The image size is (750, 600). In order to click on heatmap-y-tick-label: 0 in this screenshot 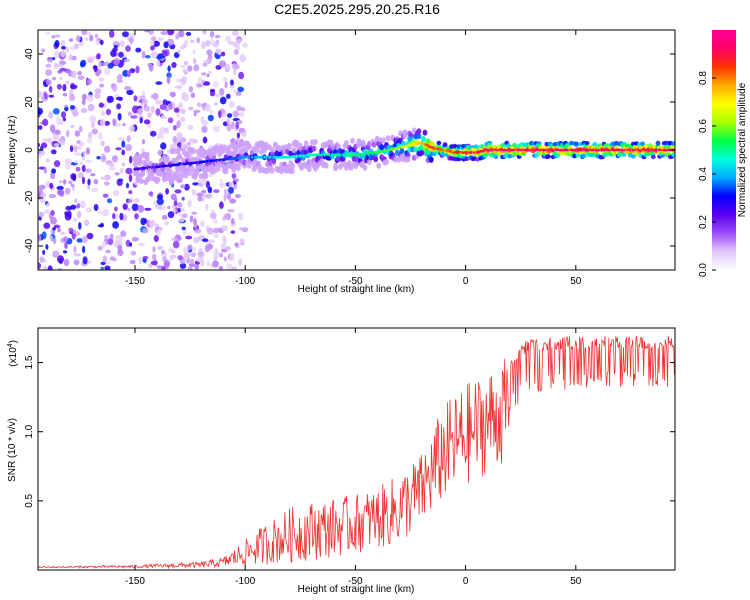, I will do `click(29, 150)`.